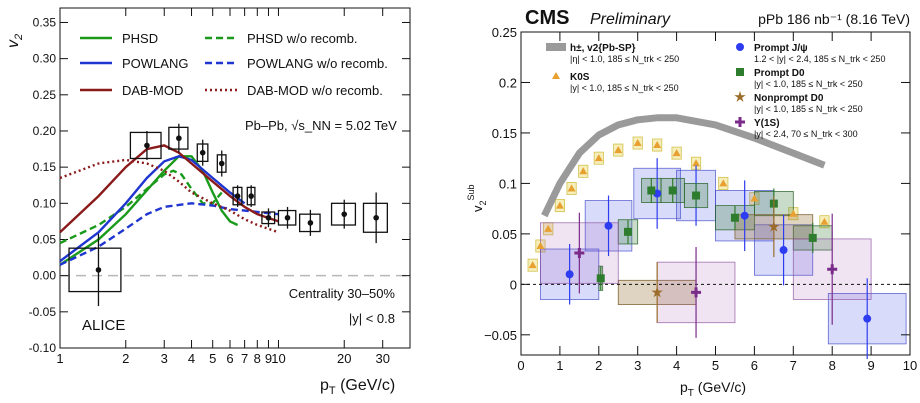 The width and height of the screenshot is (920, 403). I want to click on cms-y-tick-label: 0.25, so click(504, 32).